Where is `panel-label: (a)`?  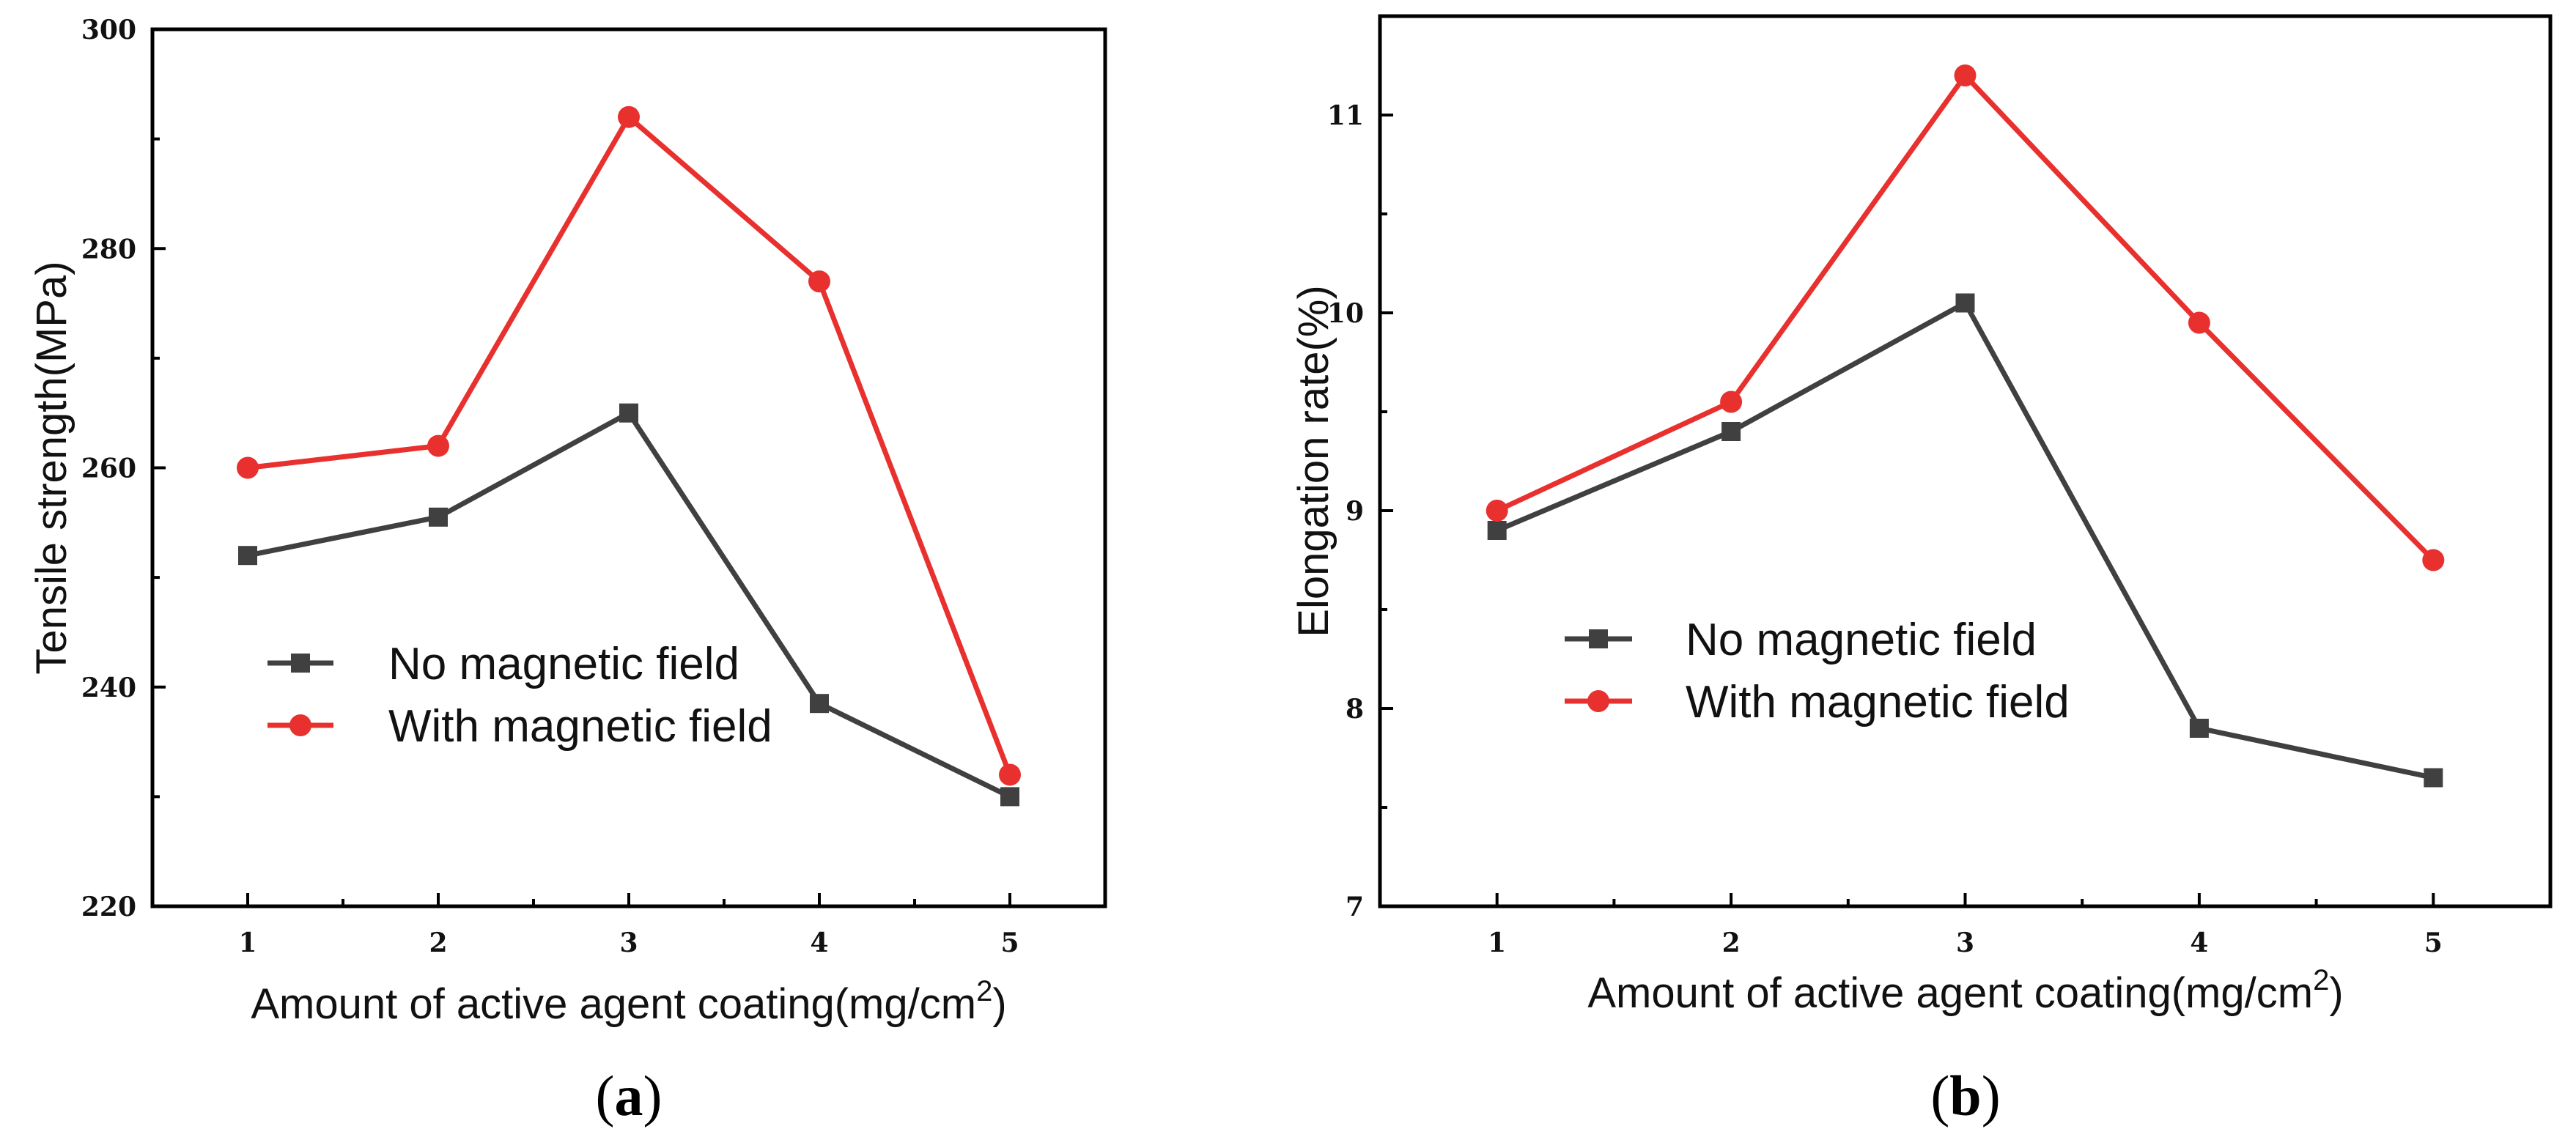 panel-label: (a) is located at coordinates (629, 1096).